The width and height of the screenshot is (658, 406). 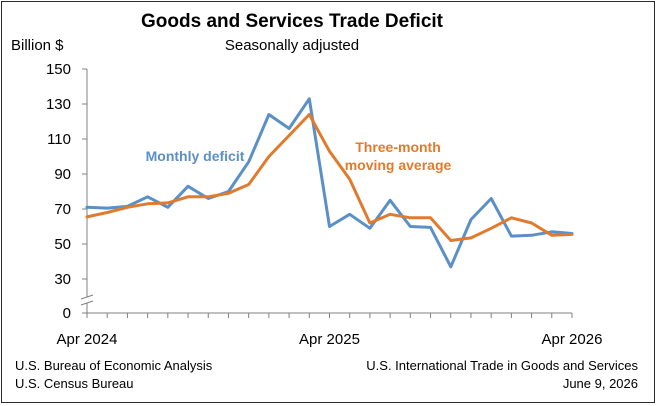 What do you see at coordinates (62, 279) in the screenshot?
I see `y-tick-label: 30` at bounding box center [62, 279].